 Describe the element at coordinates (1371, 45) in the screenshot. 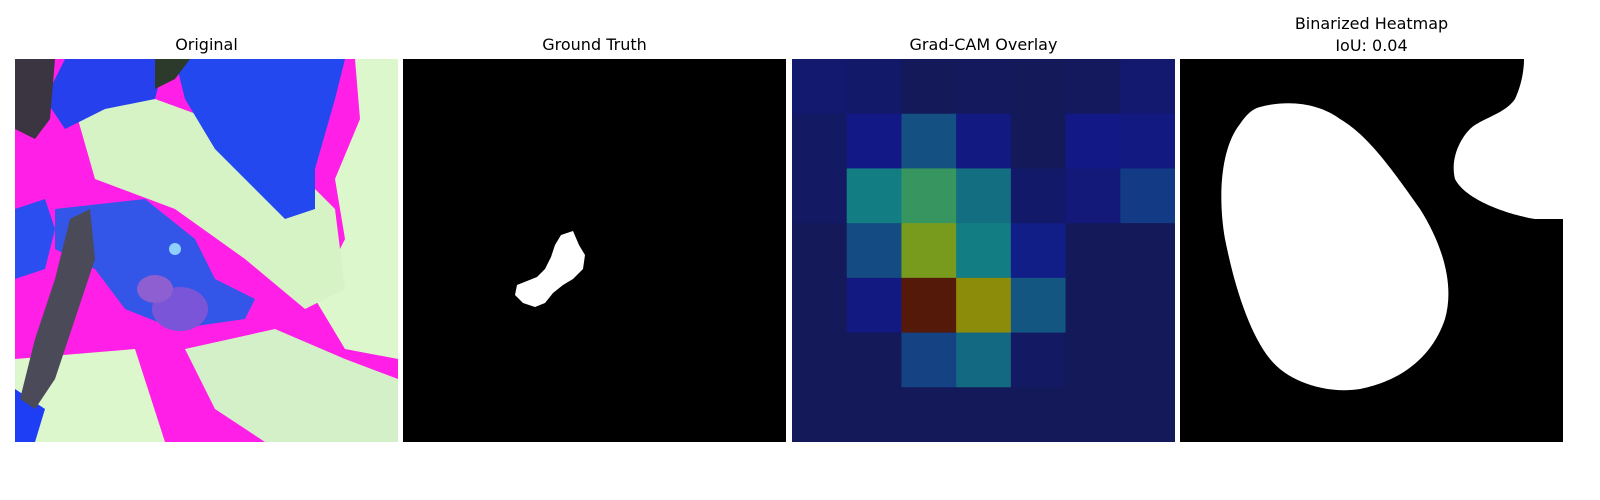

I see `iou-label: IoU: 0.04` at that location.